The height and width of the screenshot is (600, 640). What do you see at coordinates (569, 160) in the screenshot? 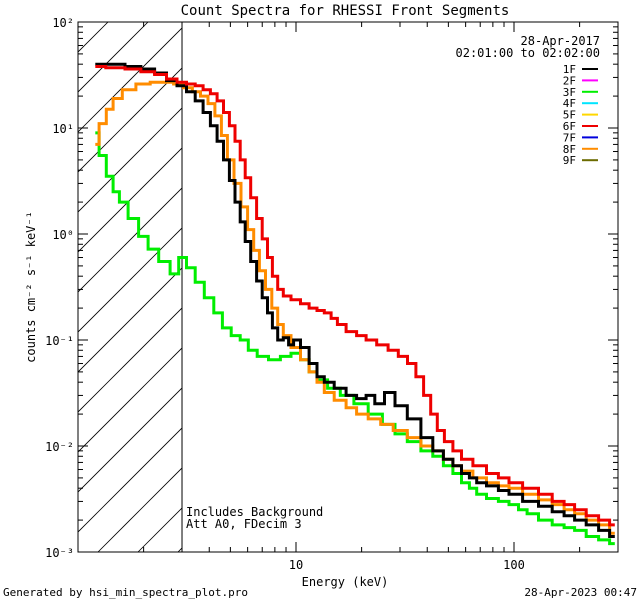
I see `legend-label-9F: 9F` at bounding box center [569, 160].